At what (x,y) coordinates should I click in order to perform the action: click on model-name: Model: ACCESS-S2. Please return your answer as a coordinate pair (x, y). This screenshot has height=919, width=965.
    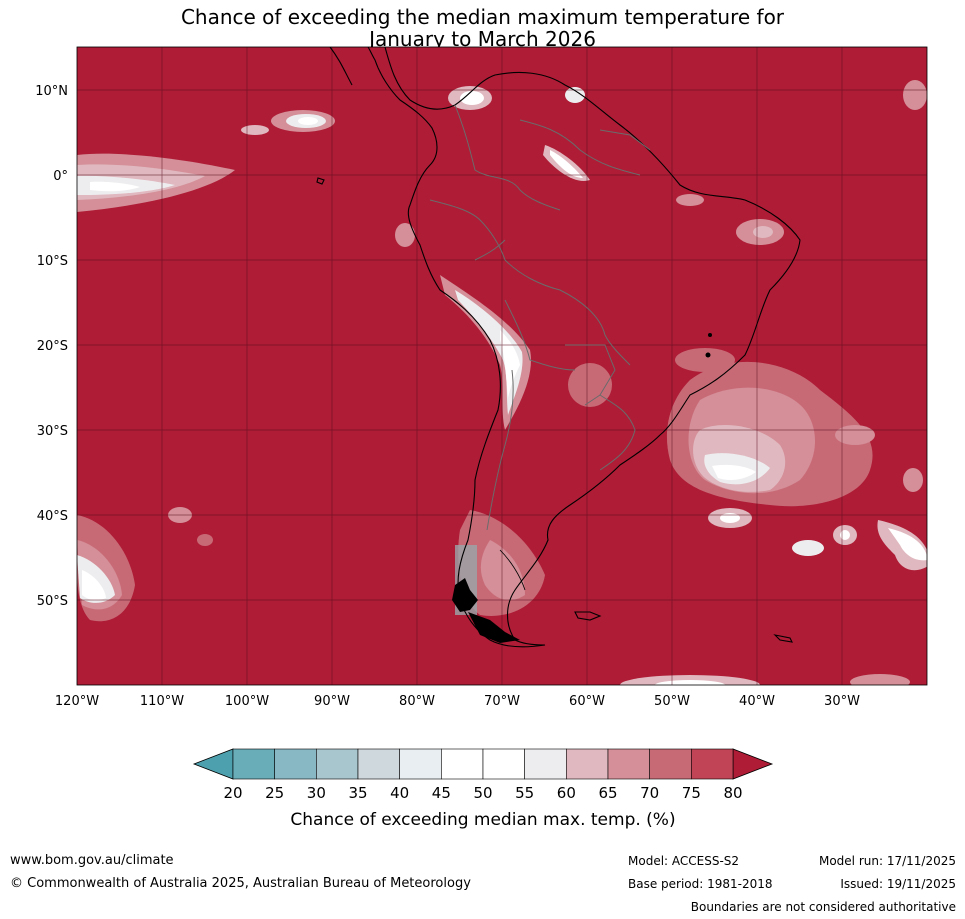
    Looking at the image, I should click on (684, 861).